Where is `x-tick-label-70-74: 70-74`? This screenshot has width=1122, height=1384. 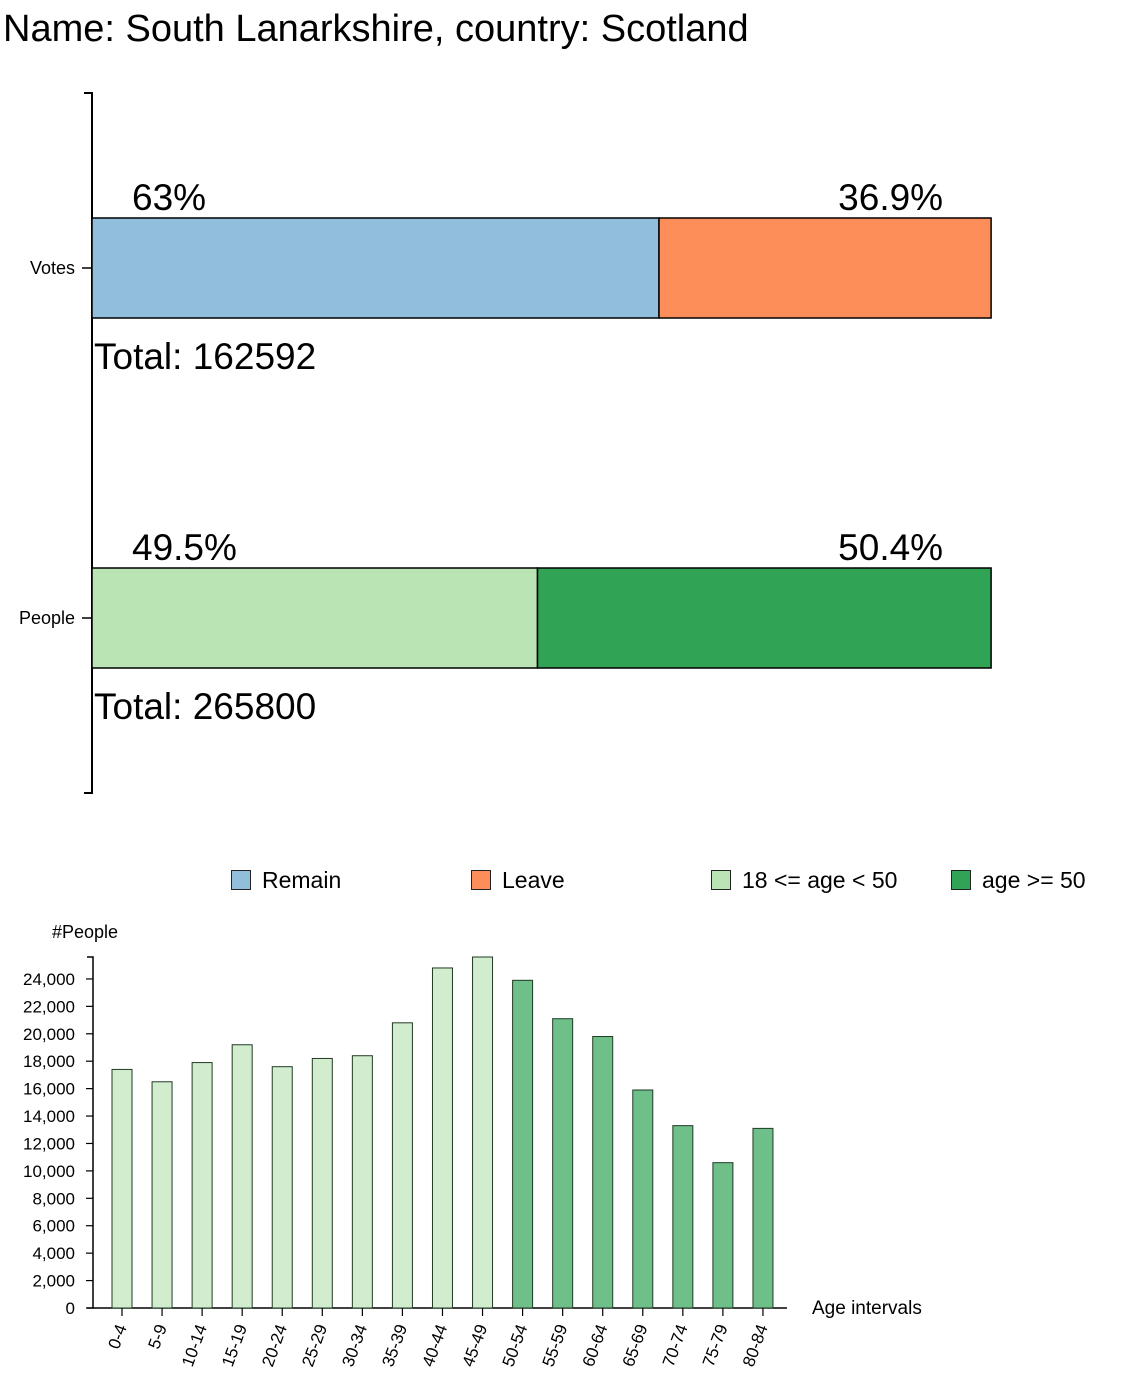
x-tick-label-70-74: 70-74 is located at coordinates (675, 1345).